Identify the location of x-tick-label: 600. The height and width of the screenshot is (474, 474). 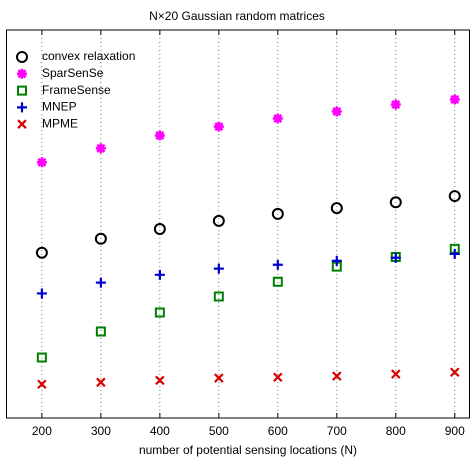
(278, 431).